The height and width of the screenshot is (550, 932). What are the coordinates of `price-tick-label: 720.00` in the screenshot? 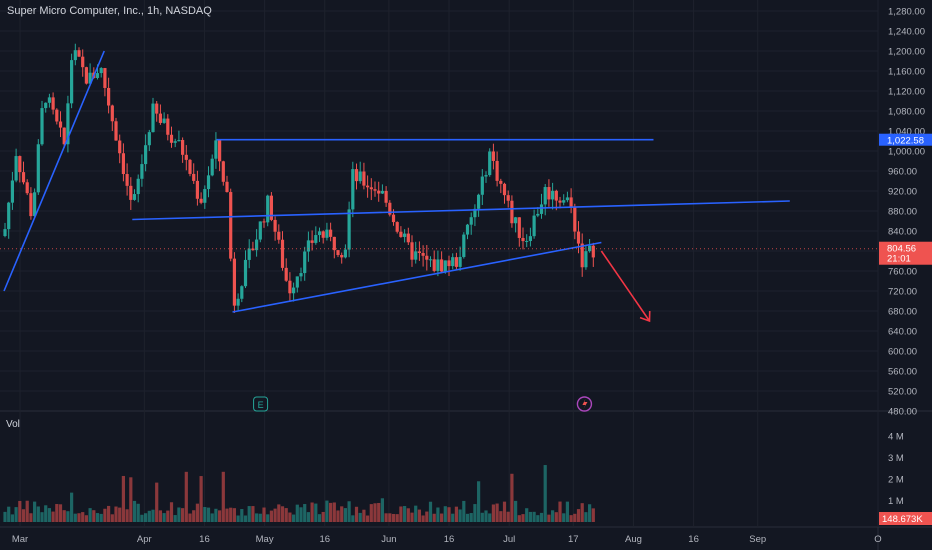 It's located at (902, 292).